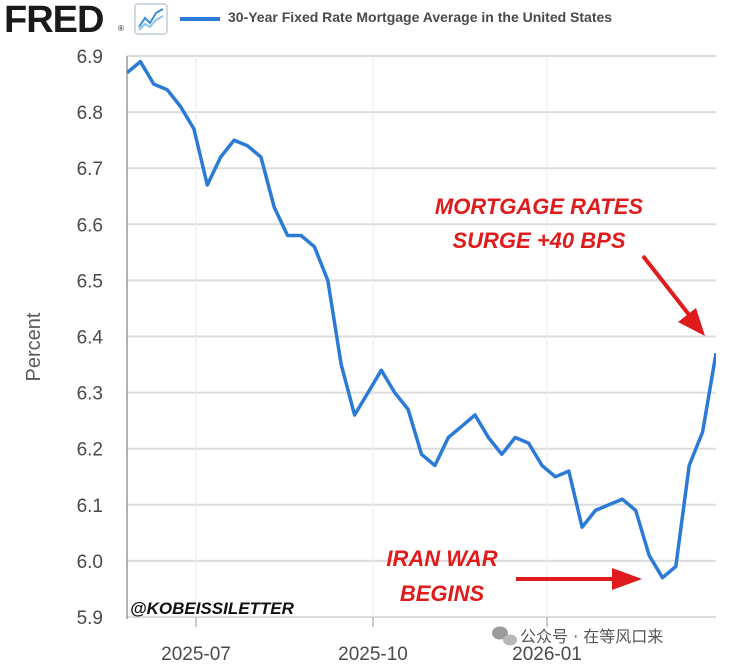  What do you see at coordinates (673, 295) in the screenshot?
I see `surge-arrow` at bounding box center [673, 295].